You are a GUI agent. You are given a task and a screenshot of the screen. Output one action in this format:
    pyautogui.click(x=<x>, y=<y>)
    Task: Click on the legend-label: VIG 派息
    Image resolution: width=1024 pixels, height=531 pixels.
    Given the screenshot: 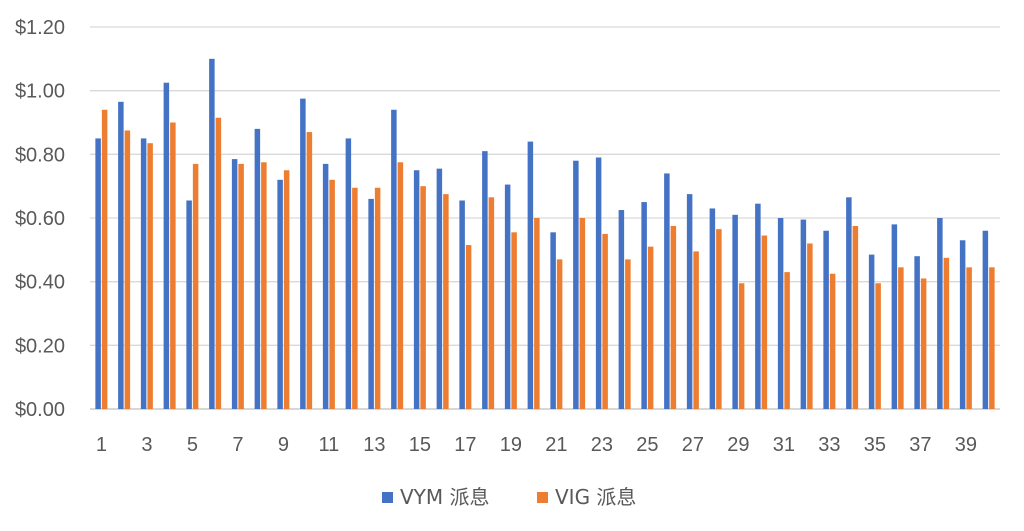 What is the action you would take?
    pyautogui.click(x=595, y=497)
    